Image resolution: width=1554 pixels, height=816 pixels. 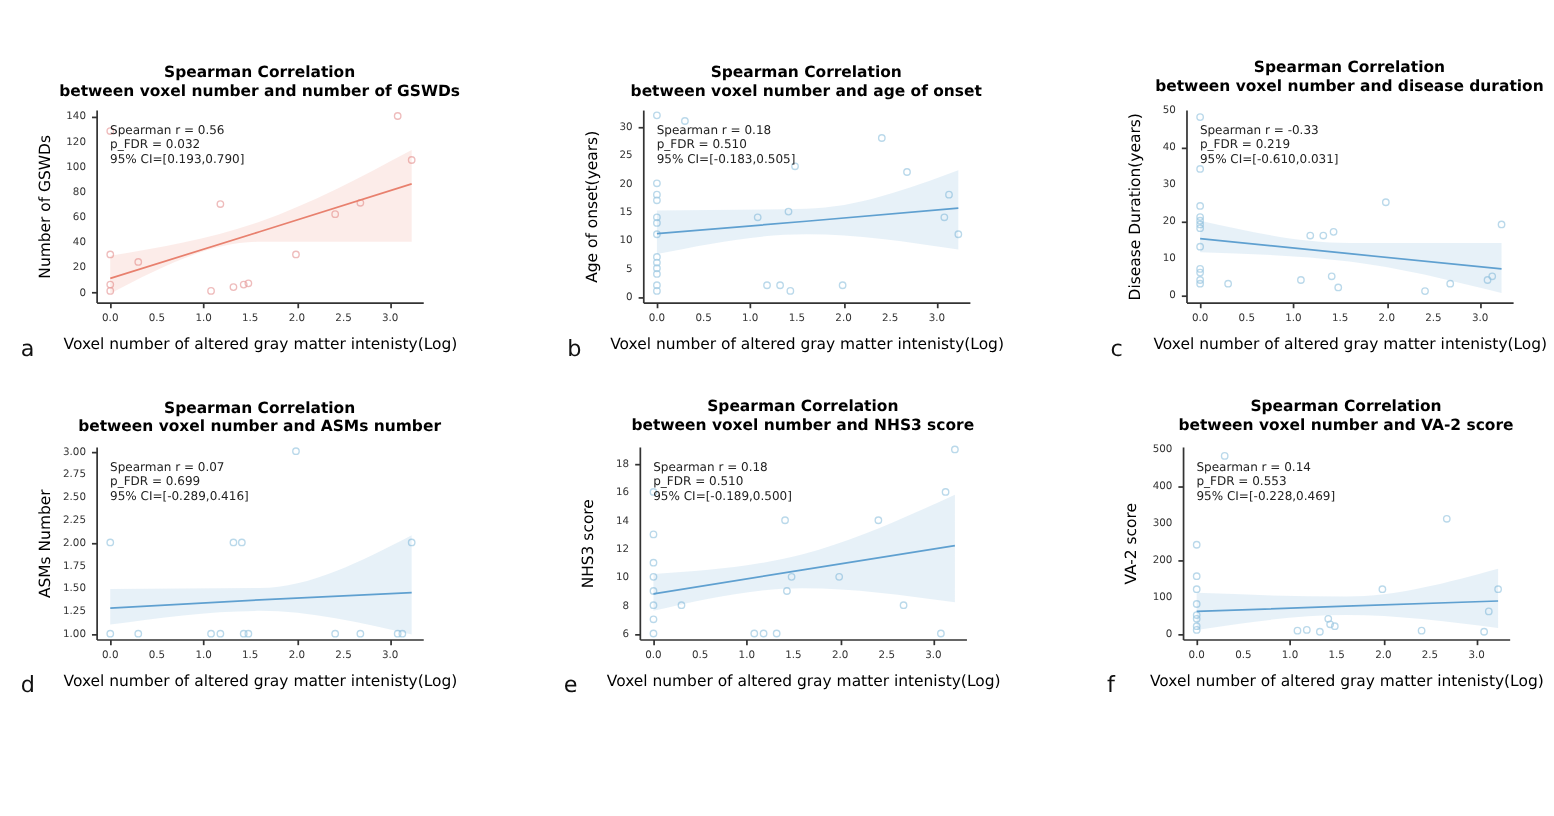 What do you see at coordinates (1346, 415) in the screenshot?
I see `chart-title: Spearman Correlation between voxel number and VA-2 score` at bounding box center [1346, 415].